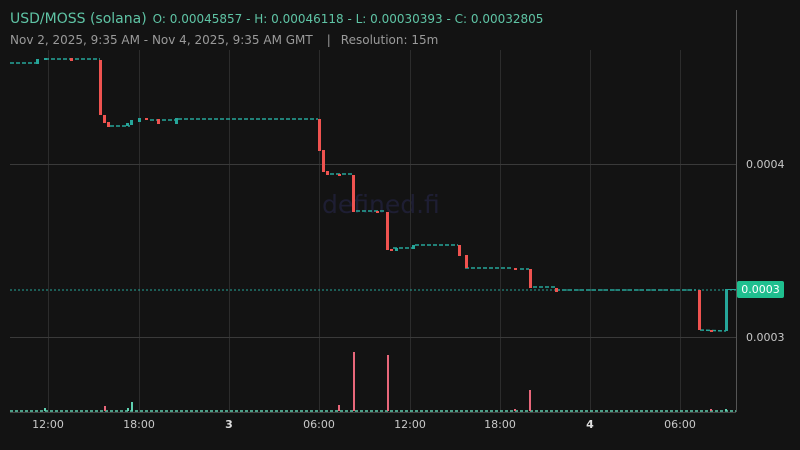 This screenshot has width=800, height=450. What do you see at coordinates (765, 164) in the screenshot?
I see `y-tick-label: 0.0004` at bounding box center [765, 164].